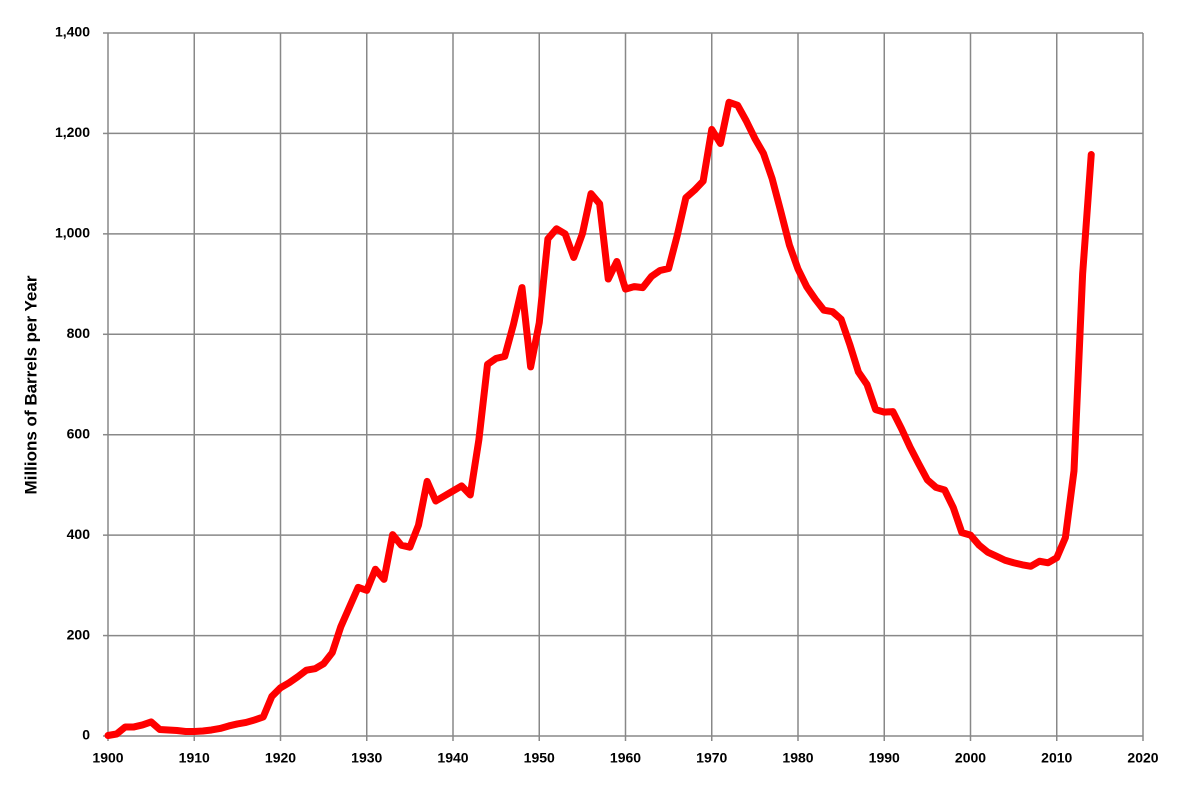  Describe the element at coordinates (79, 433) in the screenshot. I see `y-tick-label: 600` at that location.